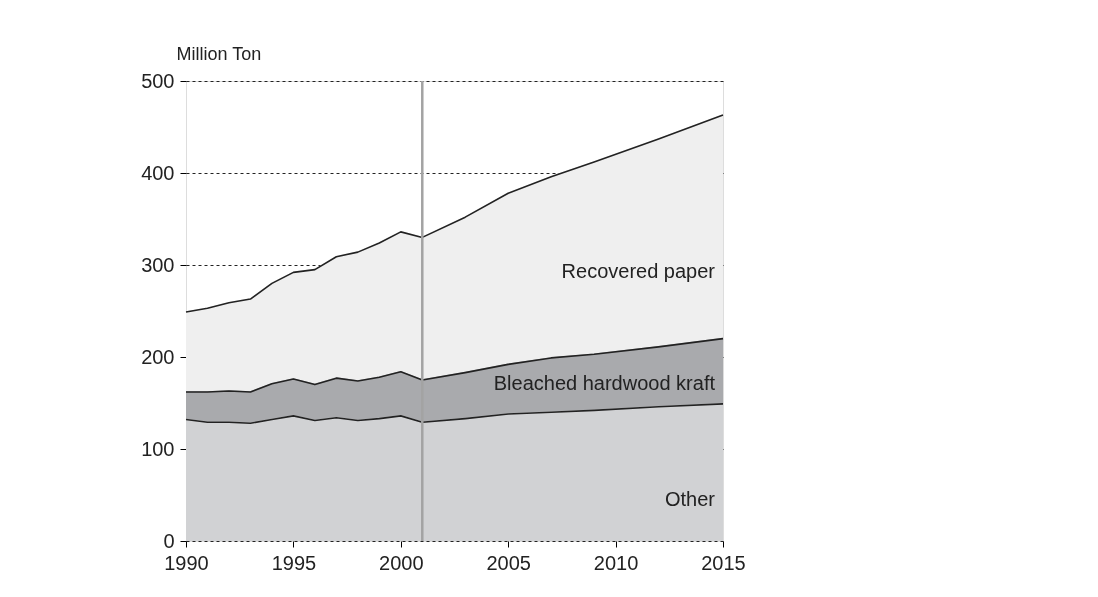 This screenshot has width=1098, height=597. Describe the element at coordinates (186, 562) in the screenshot. I see `x-tick-label: 1990` at that location.